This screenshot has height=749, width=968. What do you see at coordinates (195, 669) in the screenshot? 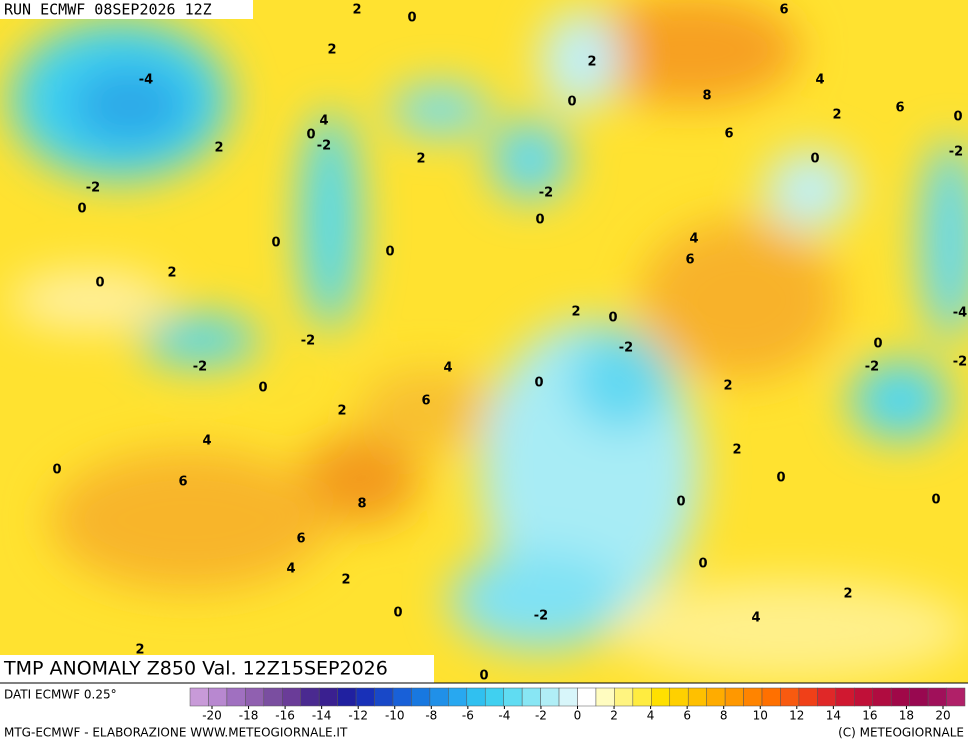
I see `map-title: TMP ANOMALY Z850 Val. 12Z15SEP2026` at bounding box center [195, 669].